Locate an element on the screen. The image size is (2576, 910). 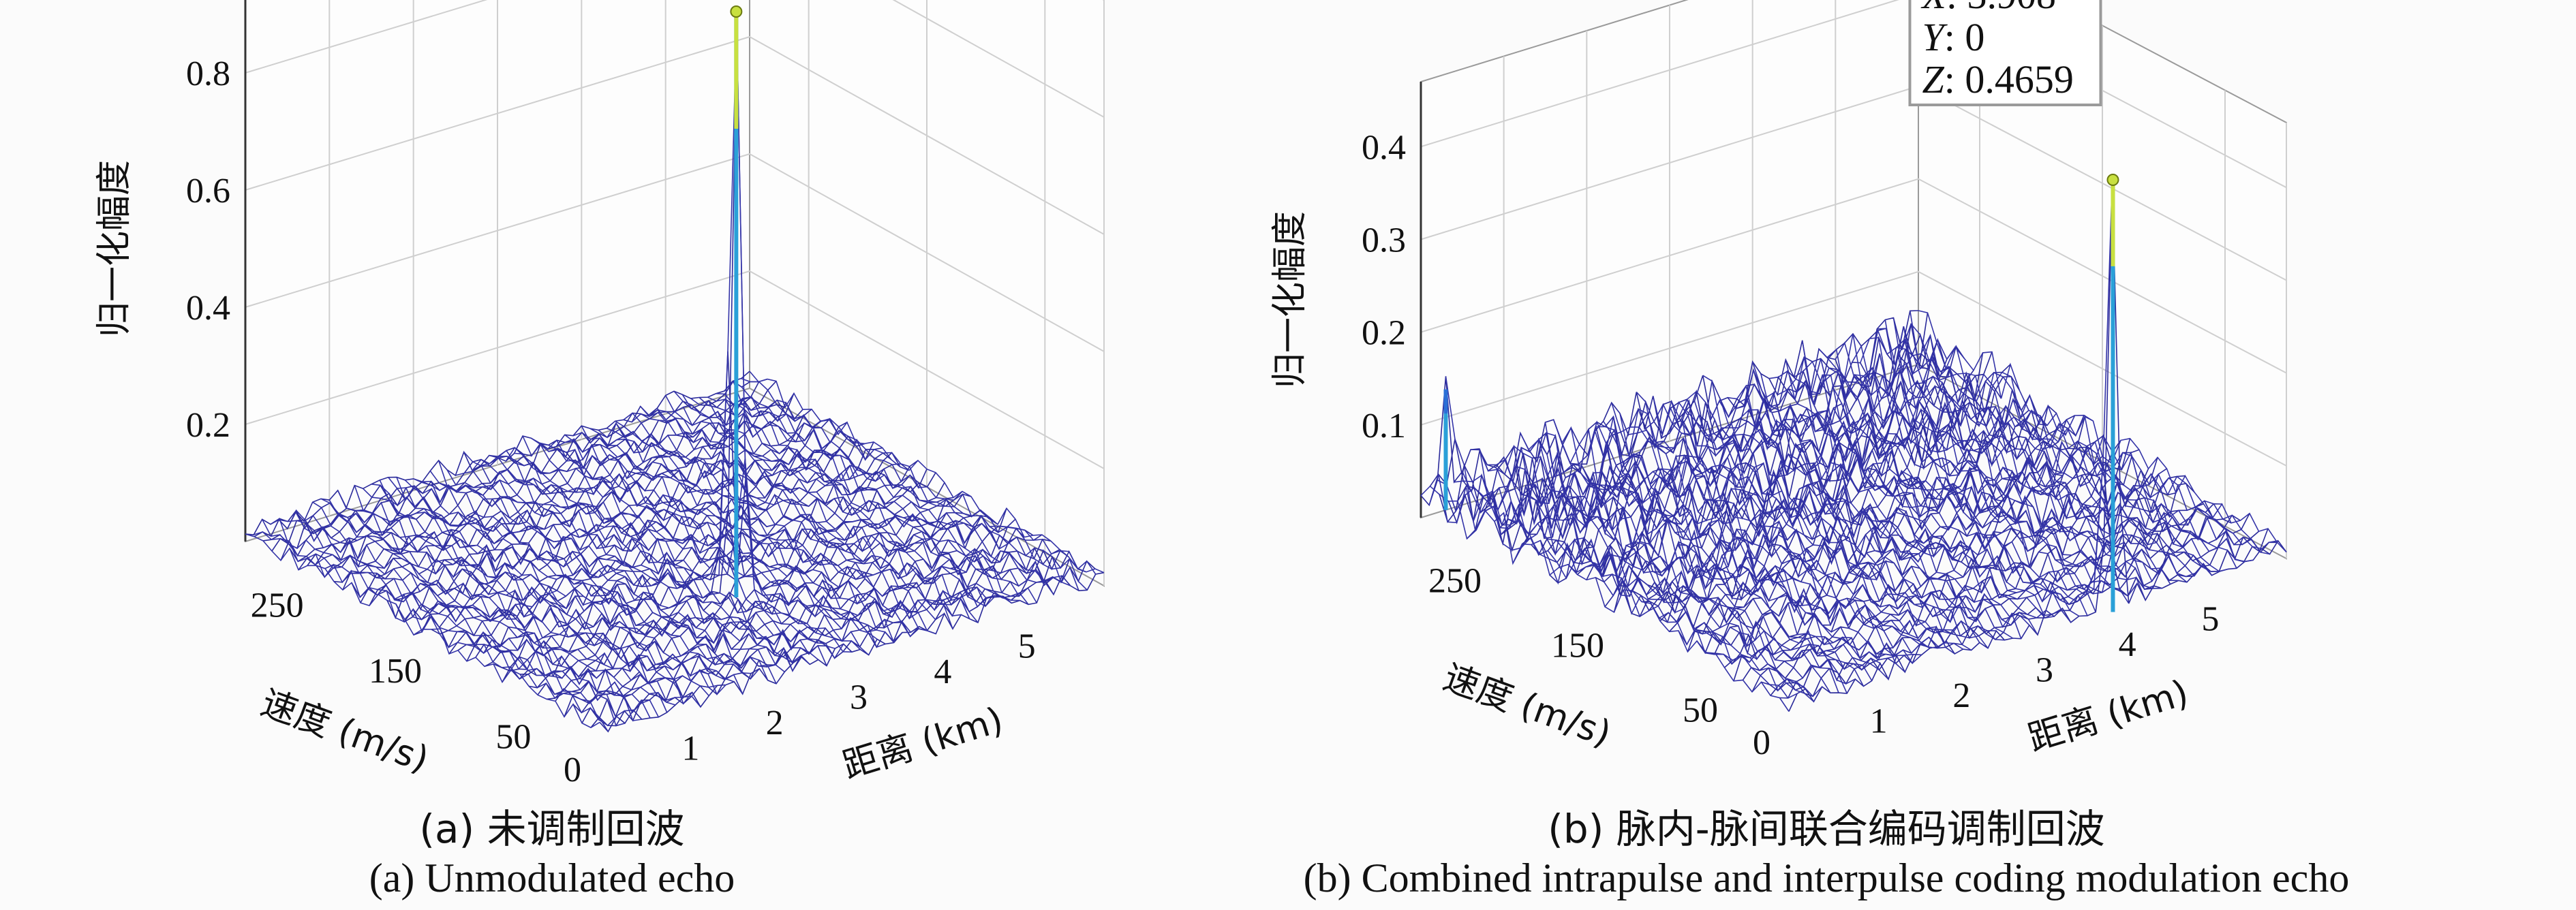
datatip-box is located at coordinates (2005, 53).